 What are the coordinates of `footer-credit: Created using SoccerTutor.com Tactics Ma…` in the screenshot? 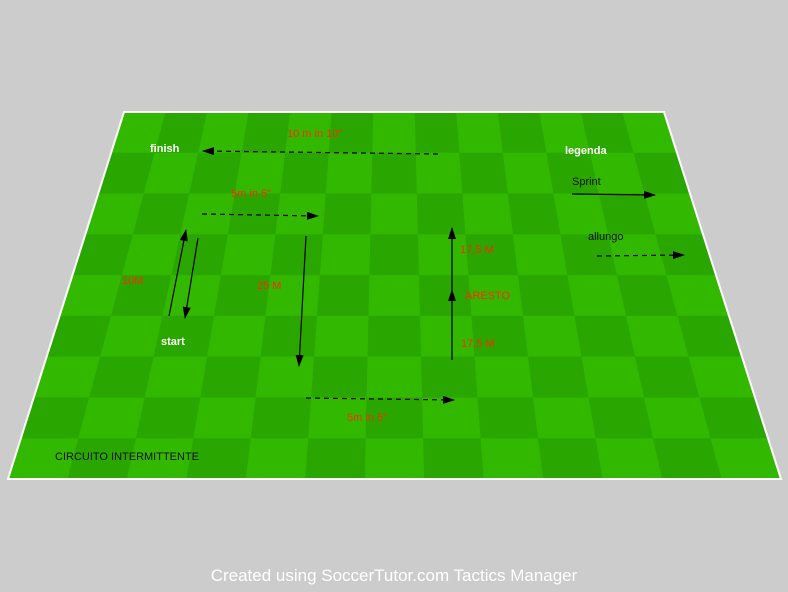 It's located at (394, 575).